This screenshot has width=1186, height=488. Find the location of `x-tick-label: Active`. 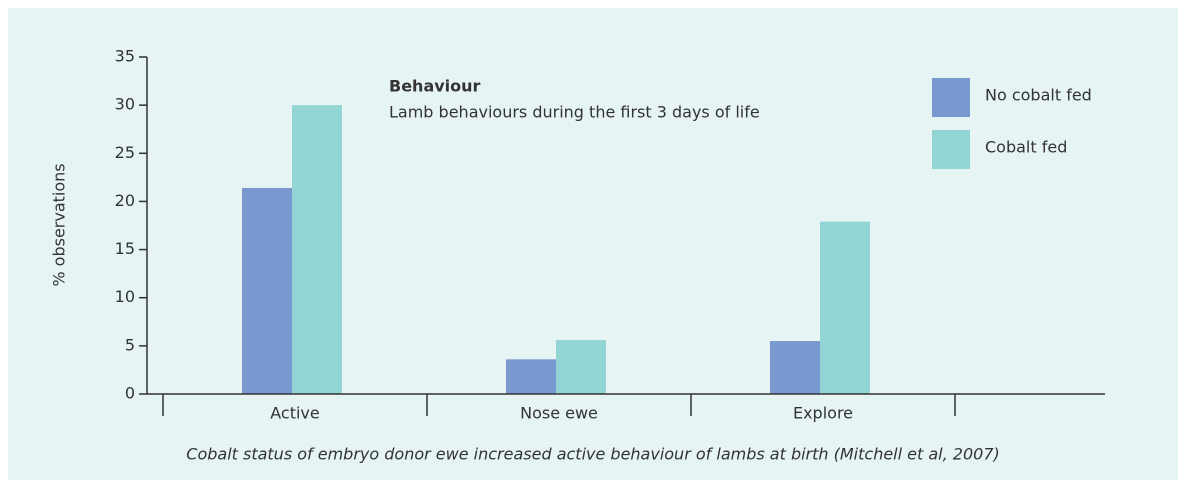

x-tick-label: Active is located at coordinates (295, 413).